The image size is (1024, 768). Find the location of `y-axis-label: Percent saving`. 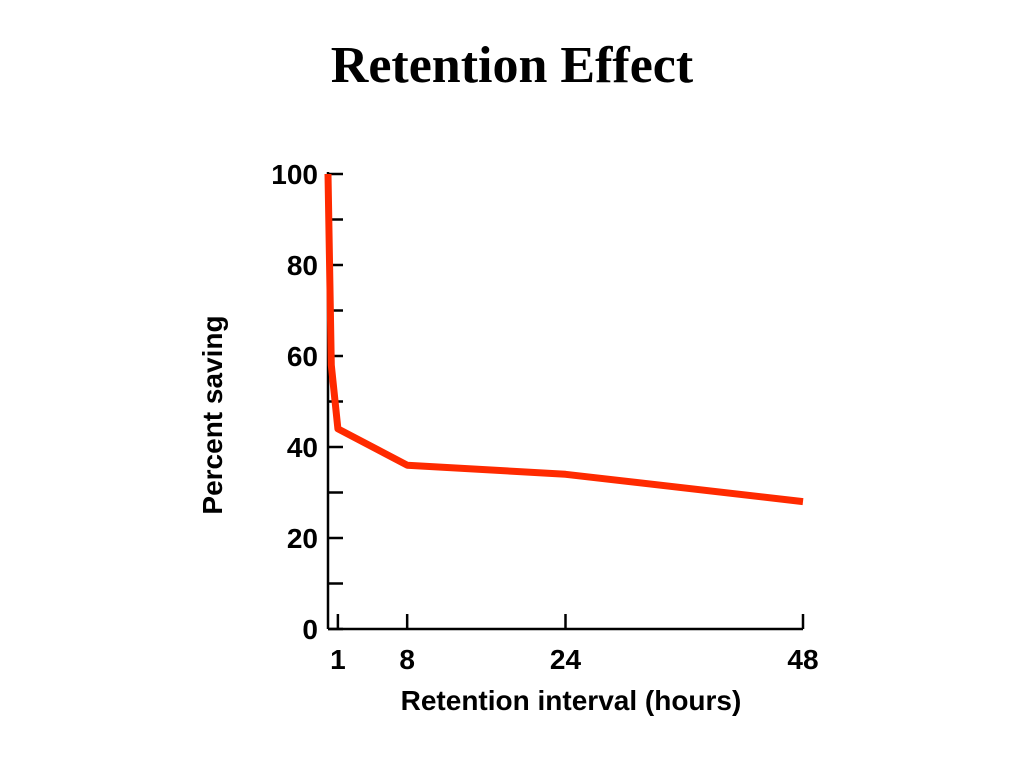

y-axis-label: Percent saving is located at coordinates (212, 414).